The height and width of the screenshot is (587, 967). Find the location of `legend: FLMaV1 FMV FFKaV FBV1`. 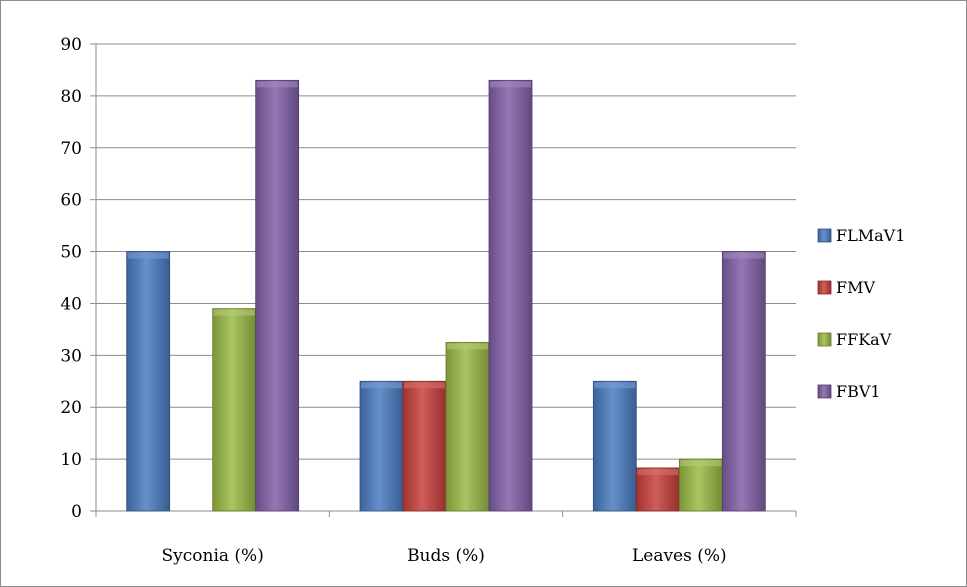

legend: FLMaV1 FMV FFKaV FBV1 is located at coordinates (861, 313).